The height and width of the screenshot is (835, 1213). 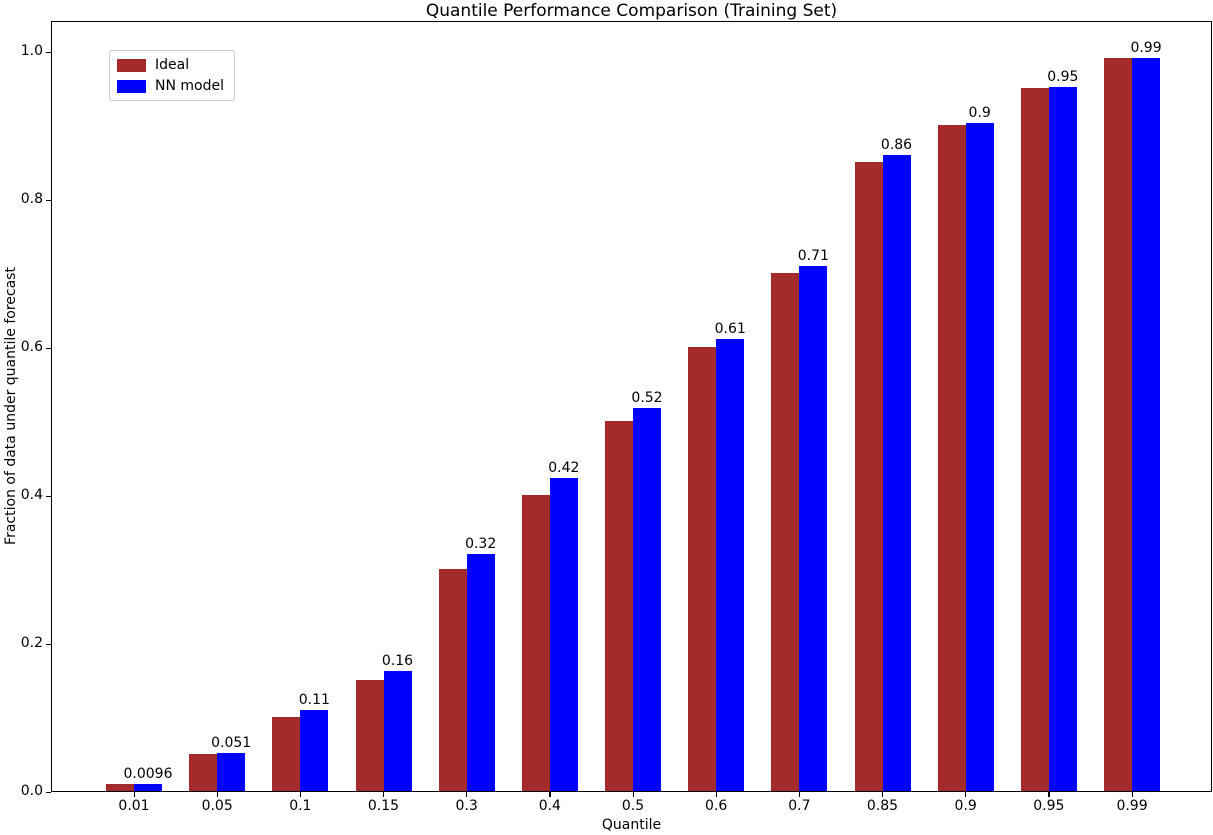 What do you see at coordinates (31, 51) in the screenshot?
I see `y-tick-label-1.0: 1.0` at bounding box center [31, 51].